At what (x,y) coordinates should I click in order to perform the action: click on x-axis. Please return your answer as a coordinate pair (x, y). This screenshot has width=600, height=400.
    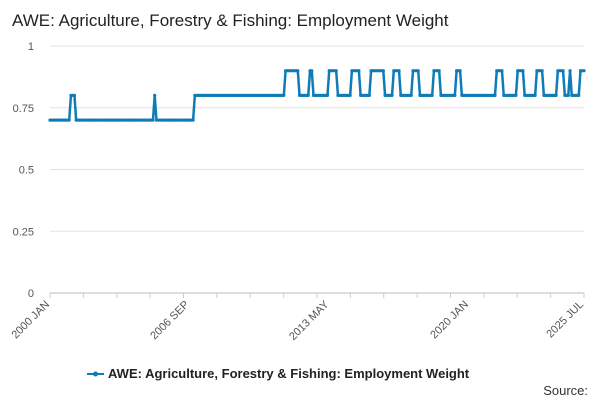
    Looking at the image, I should click on (317, 295).